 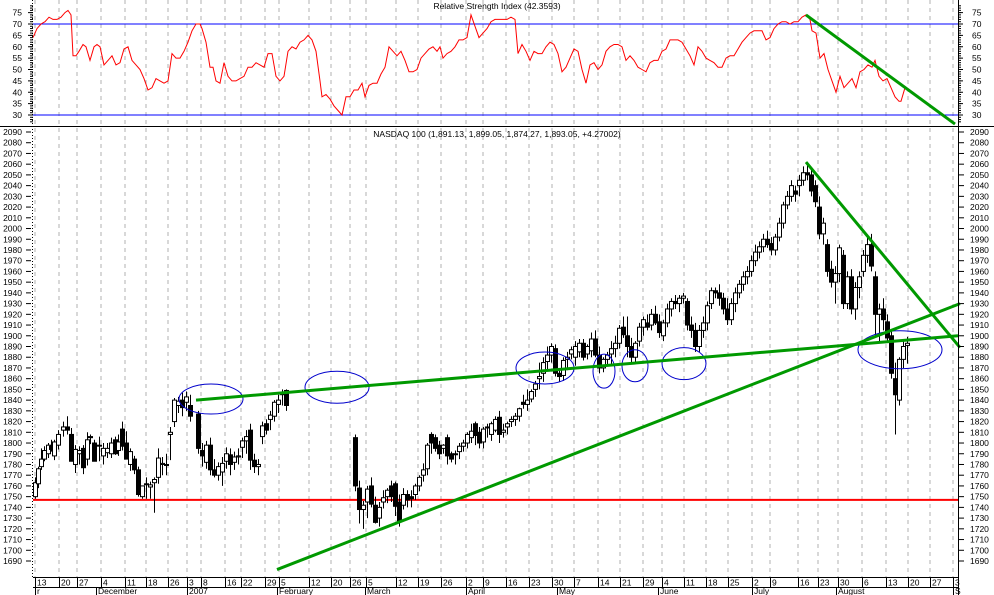 I want to click on month-label: August, so click(x=851, y=590).